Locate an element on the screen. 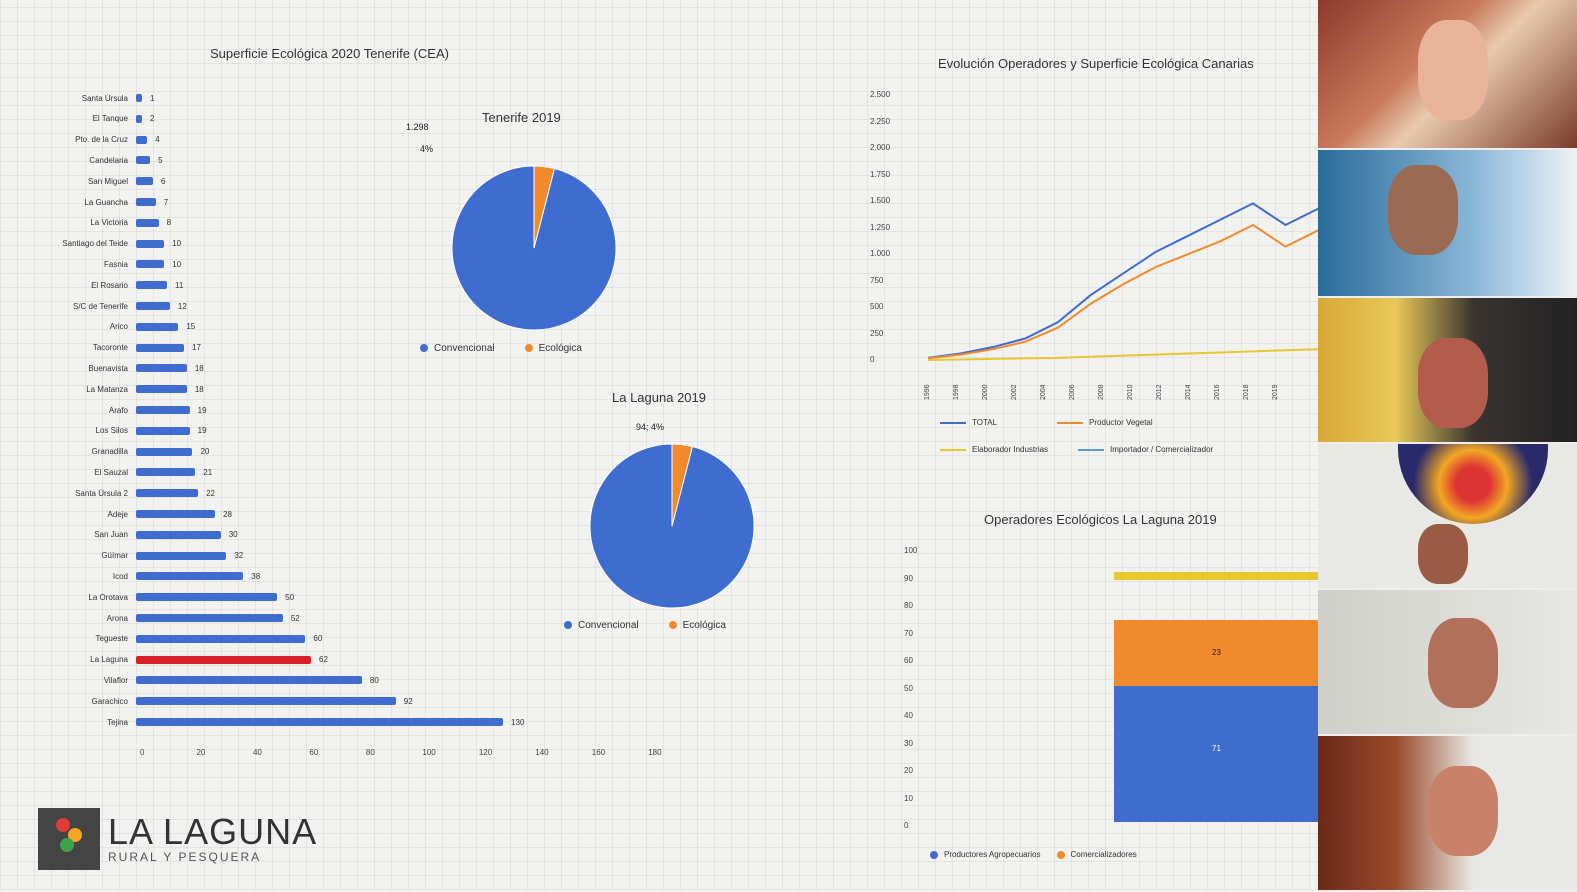 This screenshot has width=1577, height=892. line-y-tick: 1.000 is located at coordinates (880, 253).